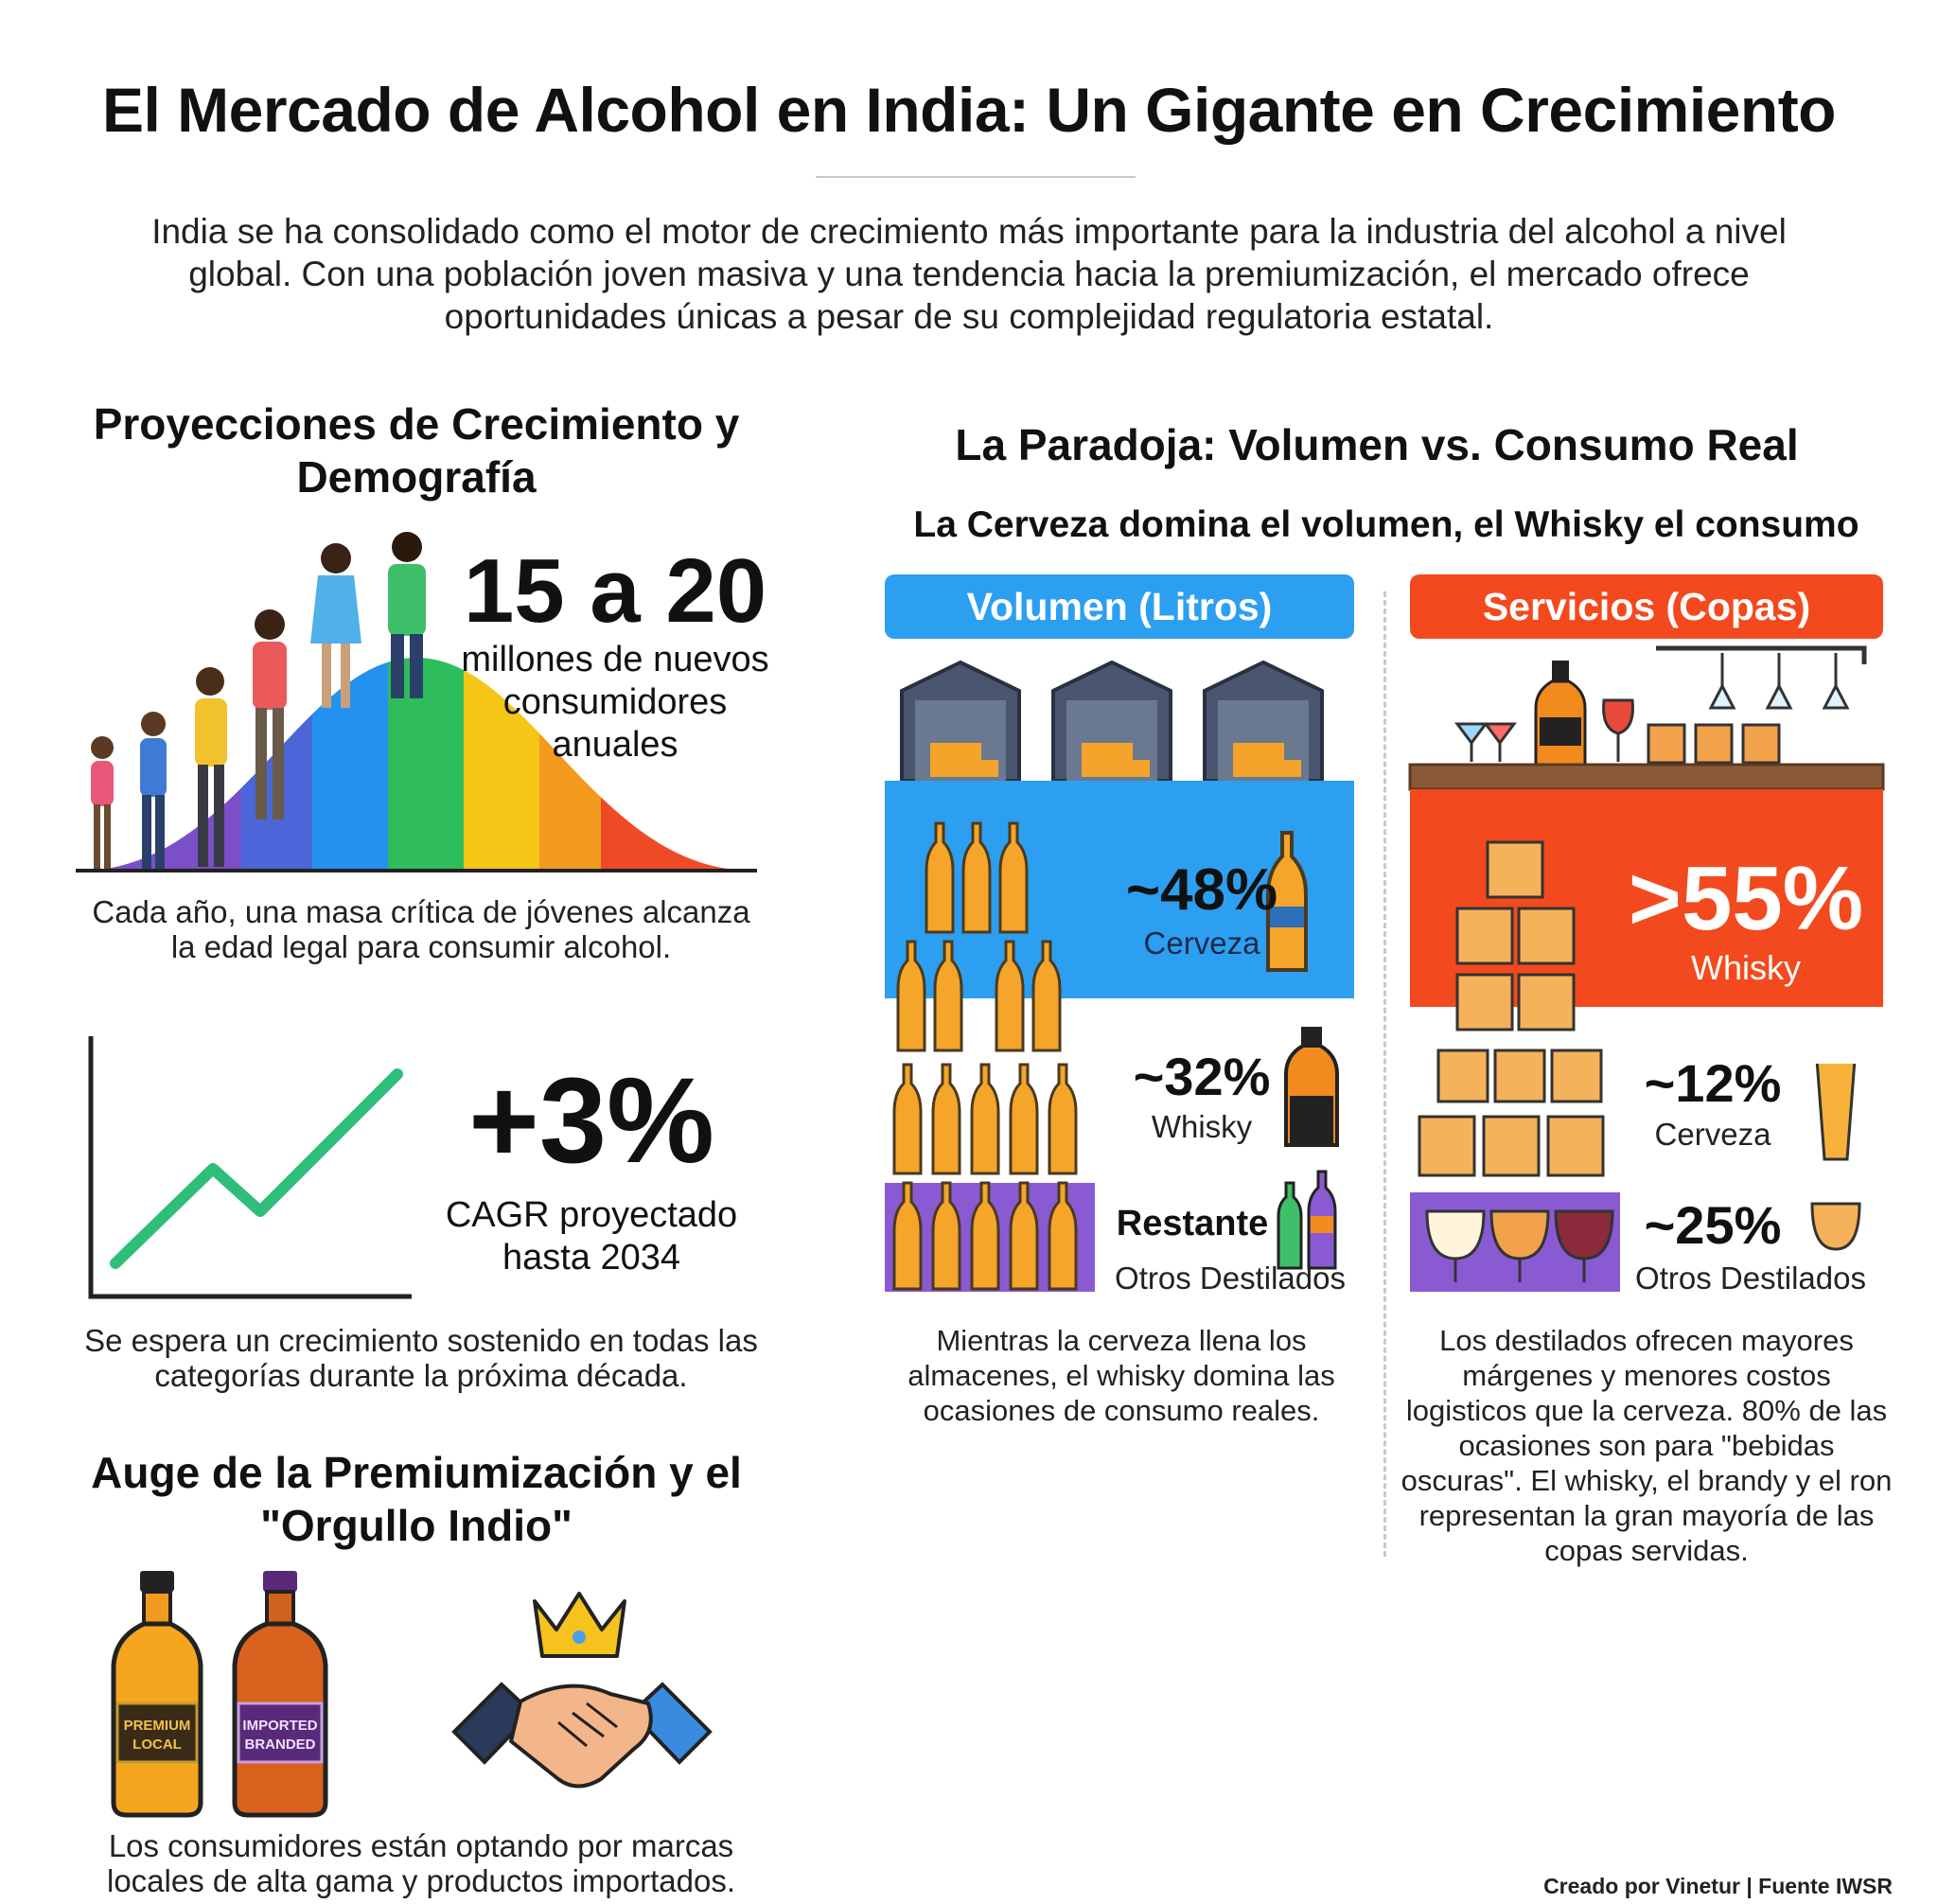  Describe the element at coordinates (102, 802) in the screenshot. I see `person-icon` at that location.